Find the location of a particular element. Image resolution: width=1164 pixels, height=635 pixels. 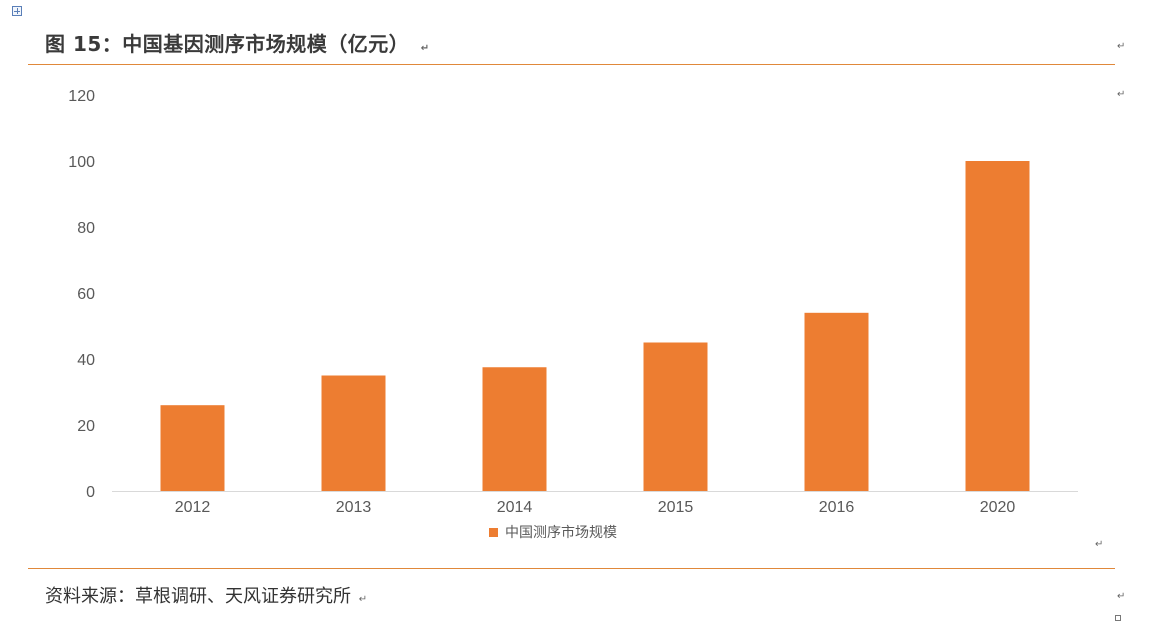

legend-label: 中国测序市场规模 is located at coordinates (561, 532).